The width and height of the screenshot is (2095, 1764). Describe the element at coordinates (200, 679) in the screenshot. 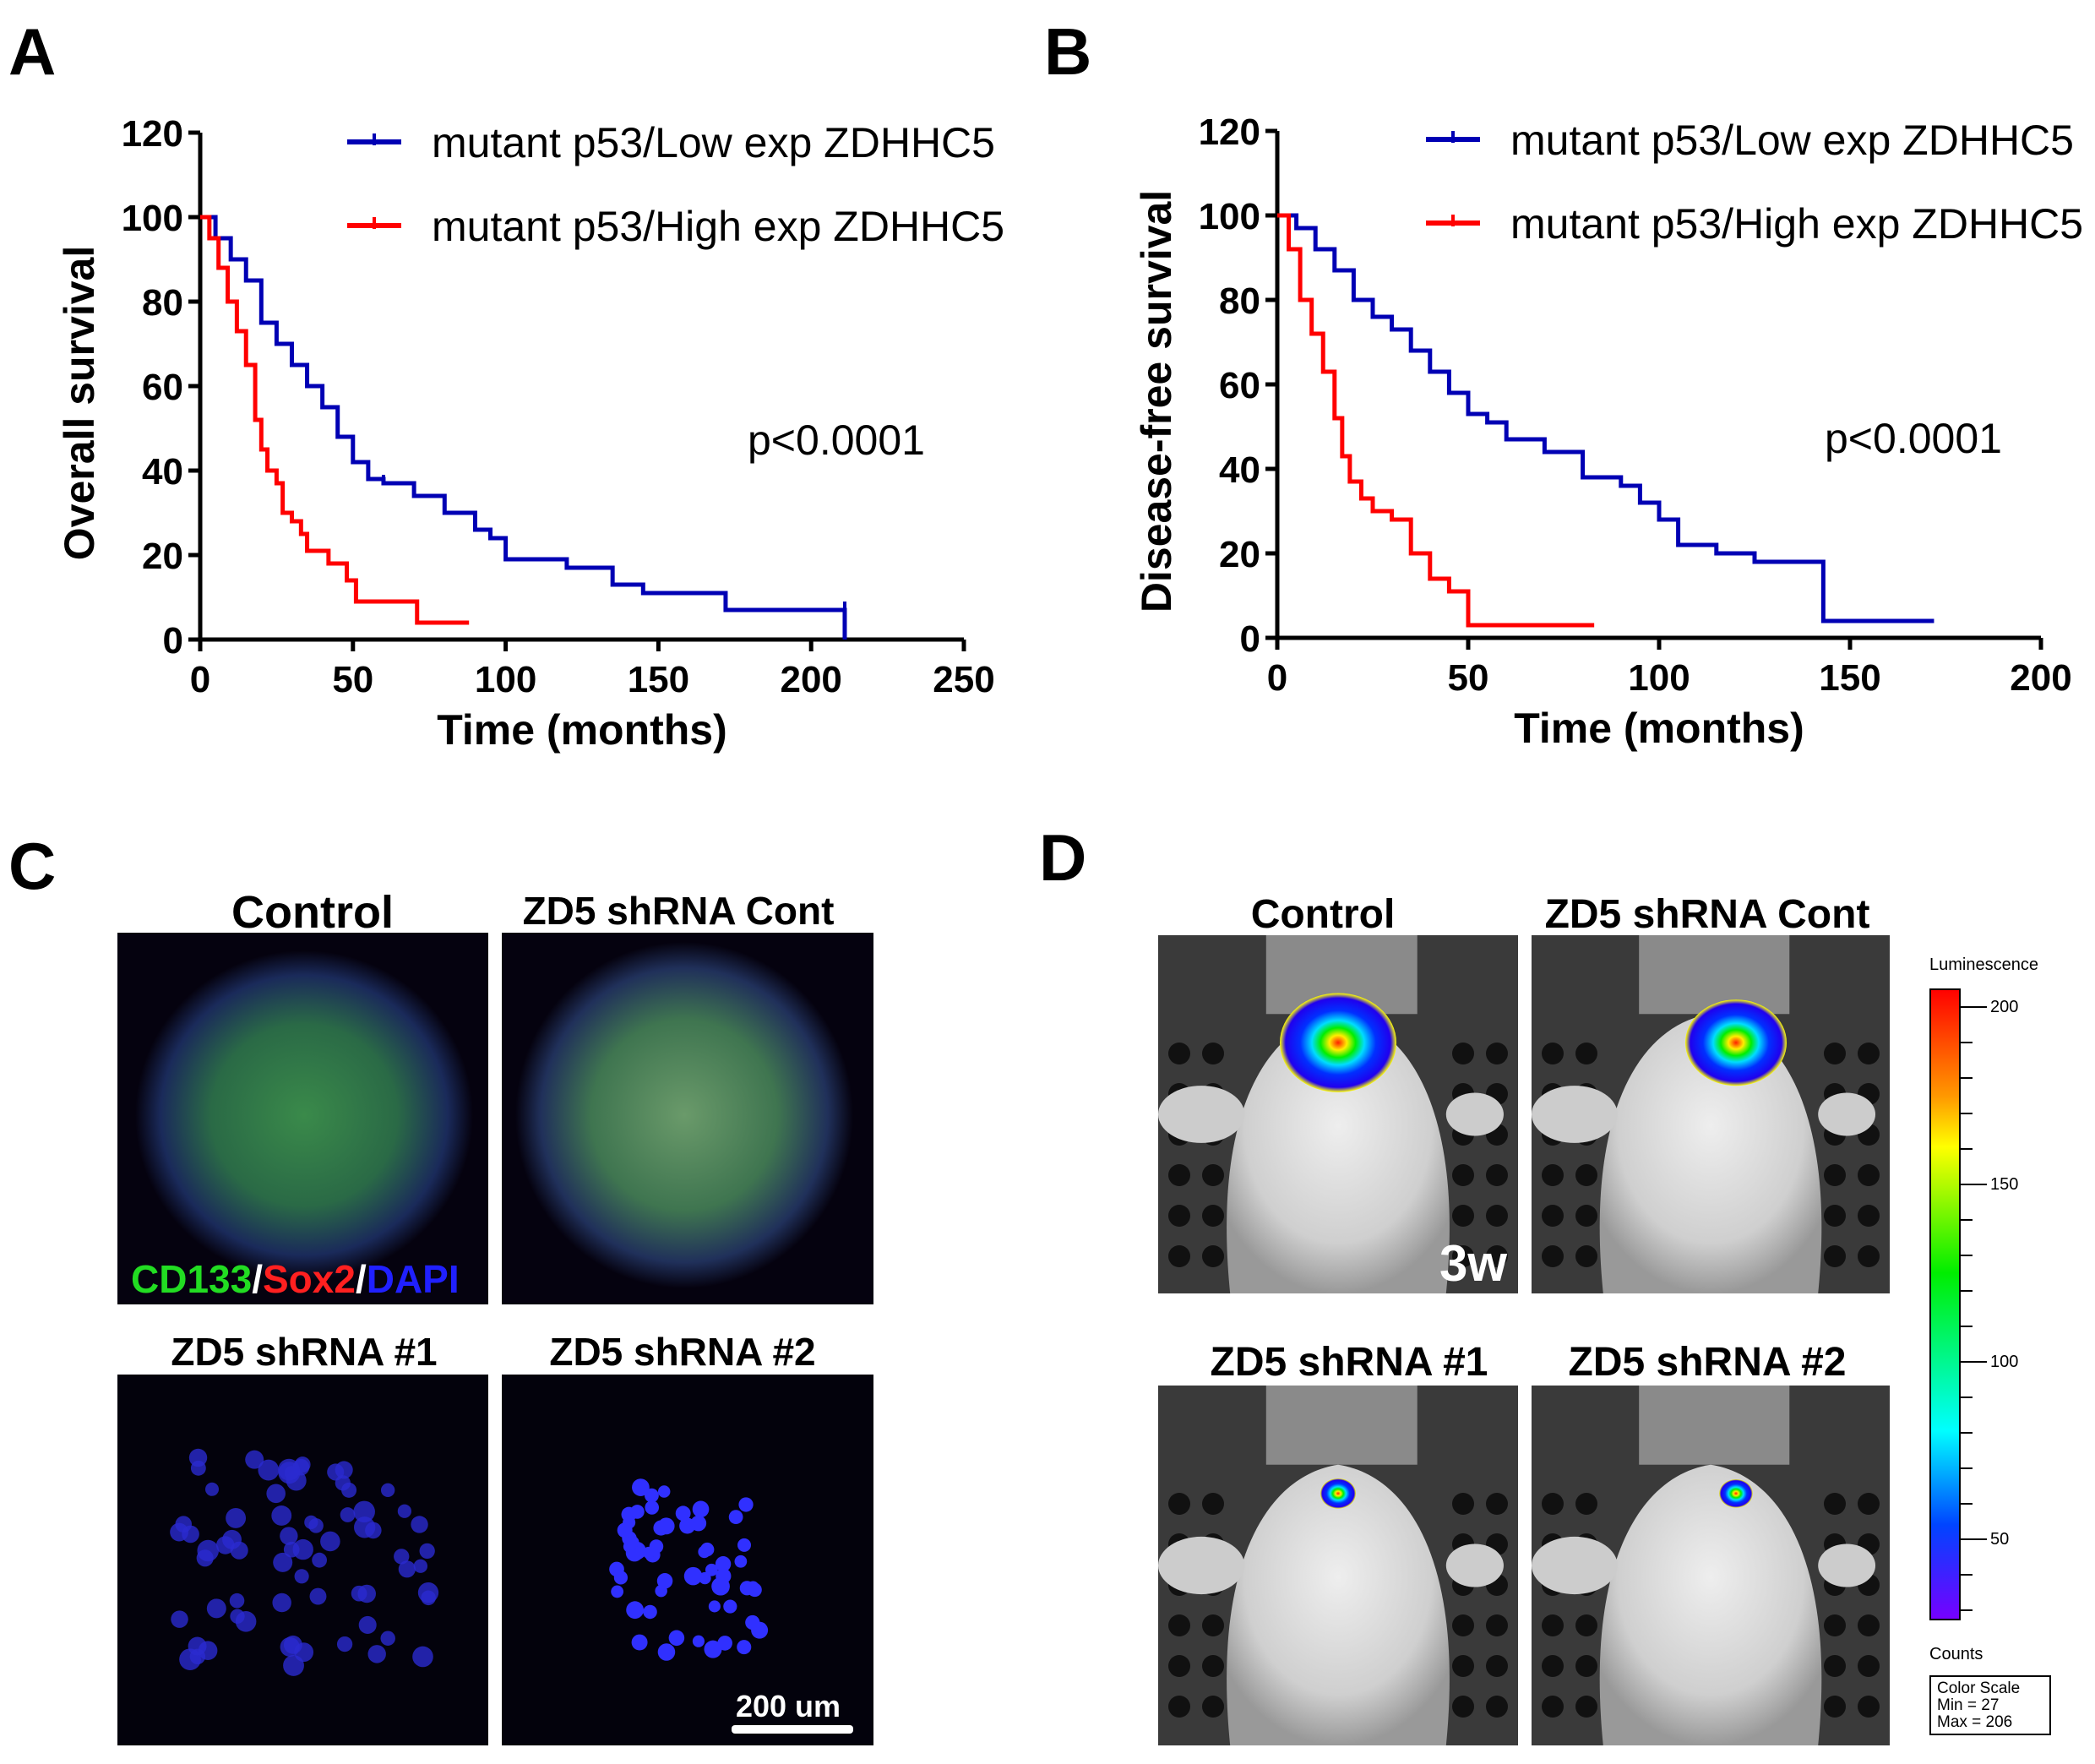

I see `x-tick-label: 0` at that location.